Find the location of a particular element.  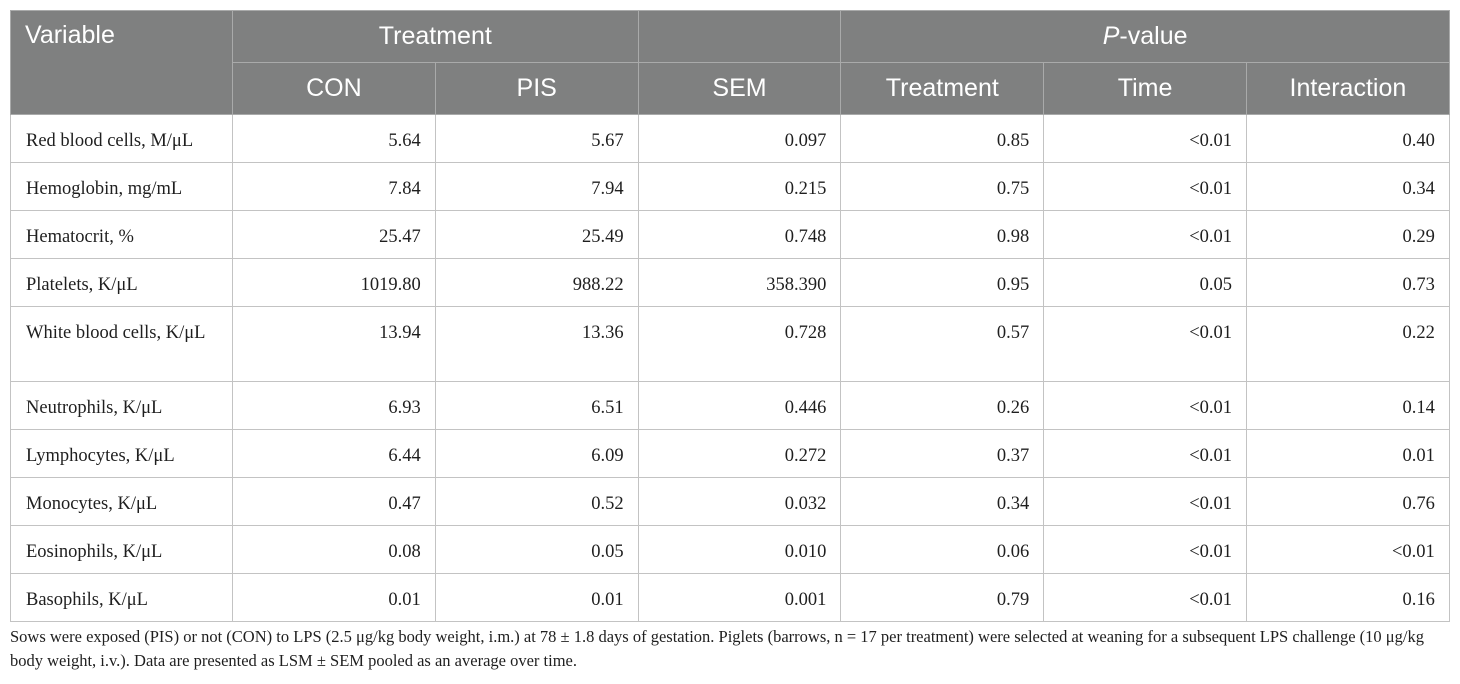

cell-pis: 0.05 is located at coordinates (536, 549).